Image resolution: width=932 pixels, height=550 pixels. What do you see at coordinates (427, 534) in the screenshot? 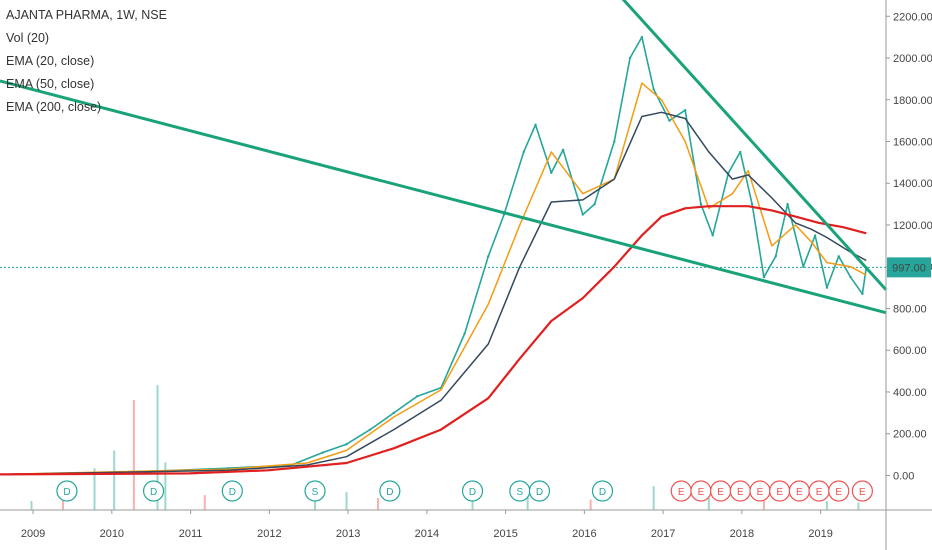
I see `x-tick-label: 2014` at bounding box center [427, 534].